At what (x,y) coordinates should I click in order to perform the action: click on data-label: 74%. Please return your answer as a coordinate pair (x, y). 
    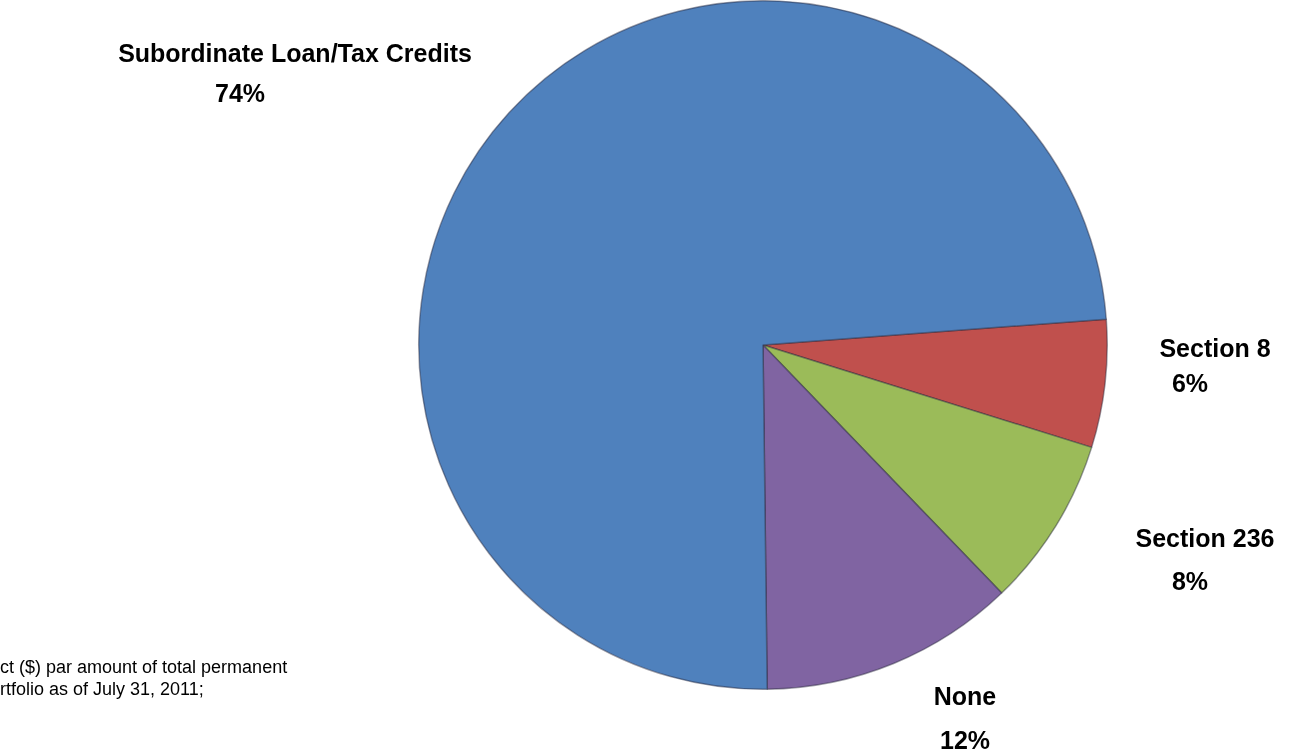
    Looking at the image, I should click on (240, 92).